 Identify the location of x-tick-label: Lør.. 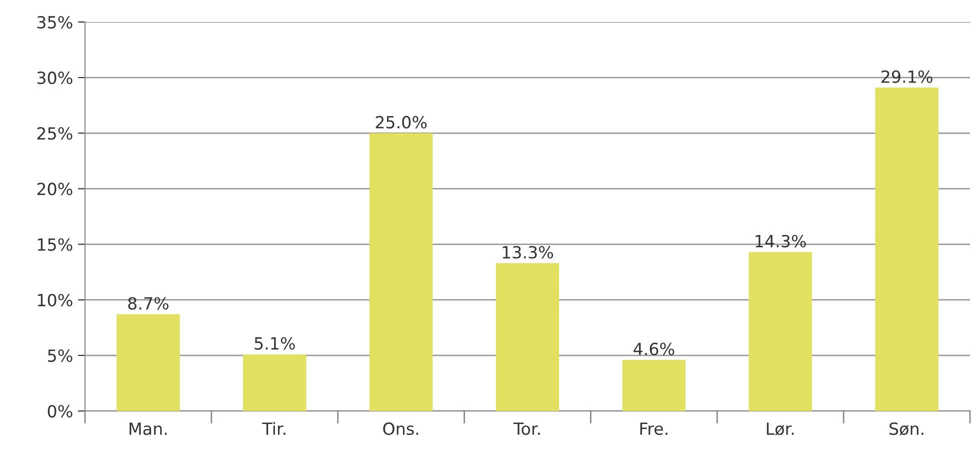
(780, 429).